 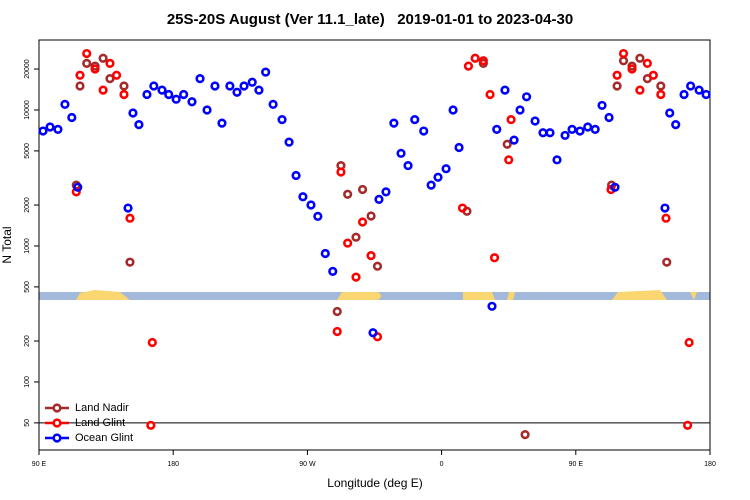 I want to click on y-tick-label: 10000, so click(x=27, y=110).